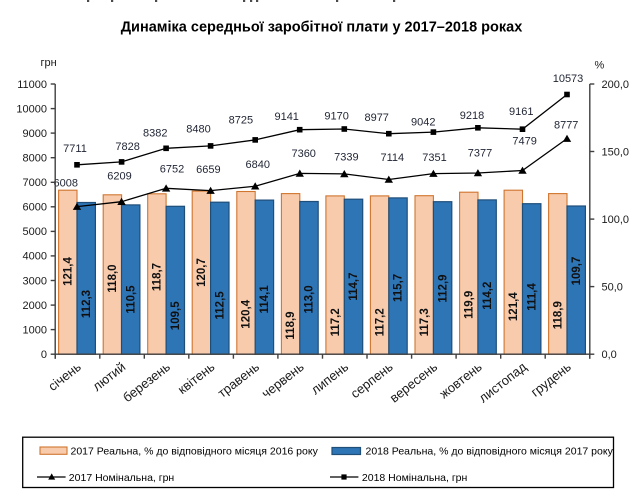  Describe the element at coordinates (119, 177) in the screenshot. I see `svg-text: 6209` at that location.